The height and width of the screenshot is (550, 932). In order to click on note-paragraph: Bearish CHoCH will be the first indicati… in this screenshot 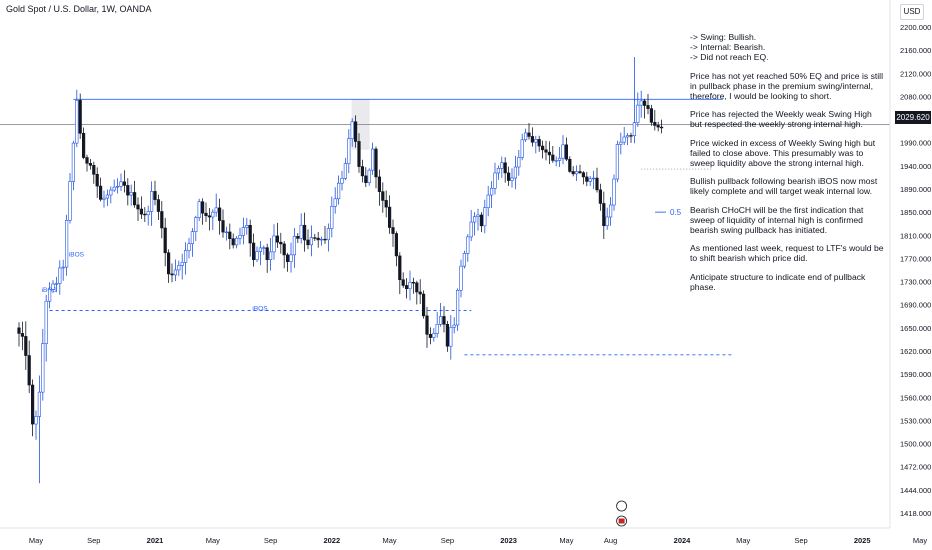, I will do `click(787, 220)`.